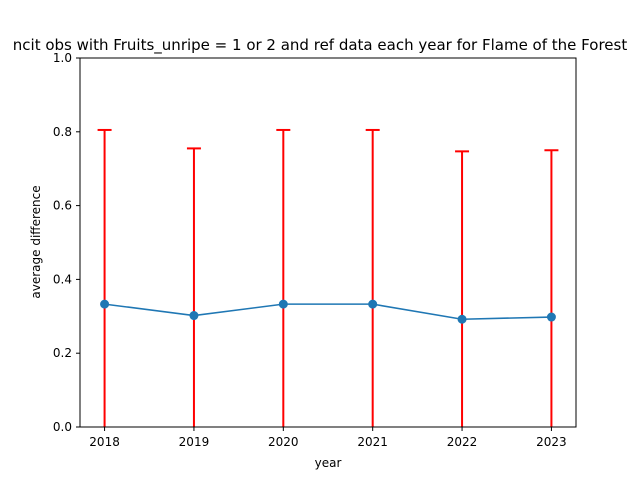 The image size is (640, 480). What do you see at coordinates (62, 132) in the screenshot?
I see `y-tick-label-0.8: 0.8` at bounding box center [62, 132].